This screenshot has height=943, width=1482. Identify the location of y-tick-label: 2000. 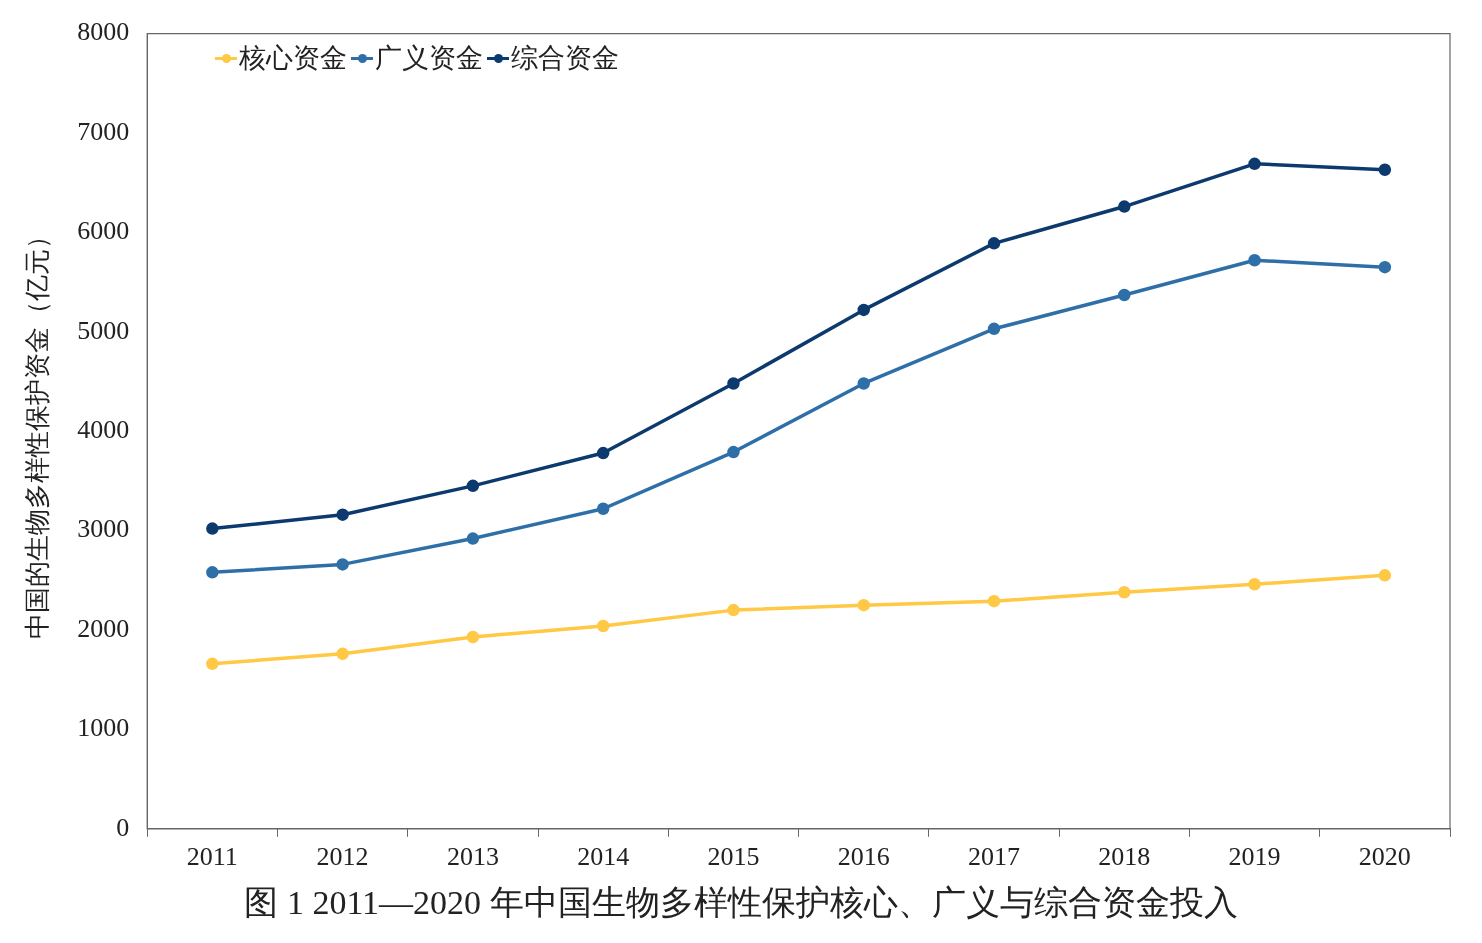
(103, 628).